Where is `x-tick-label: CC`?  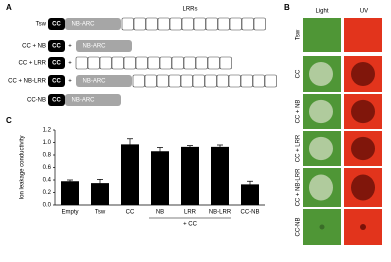
x-tick-label: CC is located at coordinates (130, 213).